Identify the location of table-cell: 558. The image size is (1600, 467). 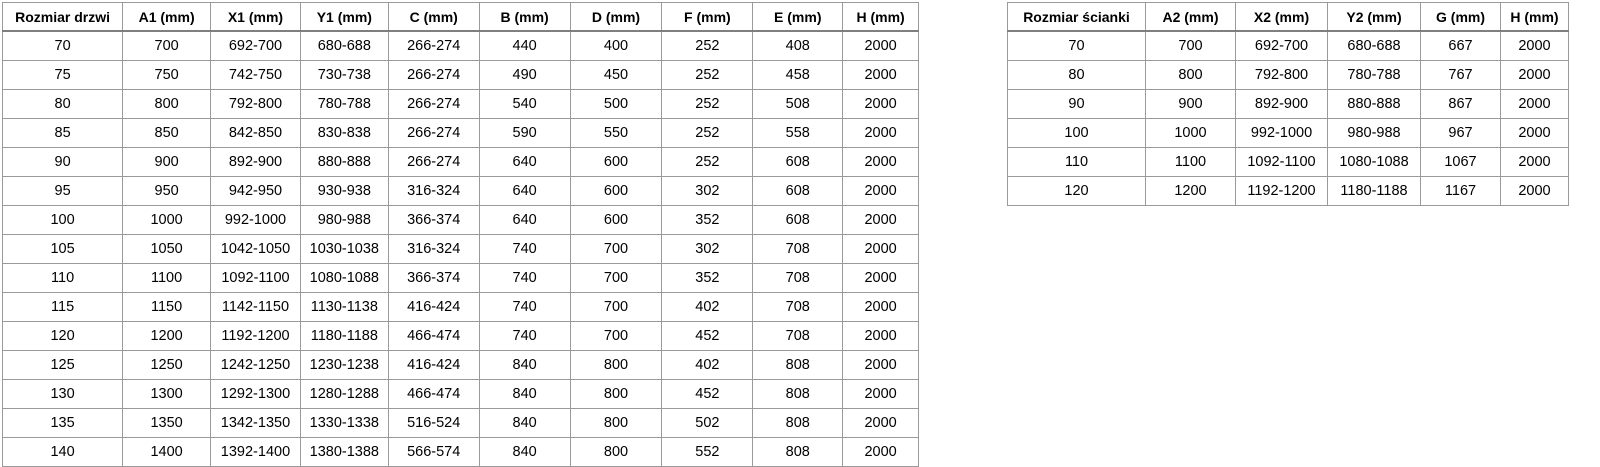
(798, 133).